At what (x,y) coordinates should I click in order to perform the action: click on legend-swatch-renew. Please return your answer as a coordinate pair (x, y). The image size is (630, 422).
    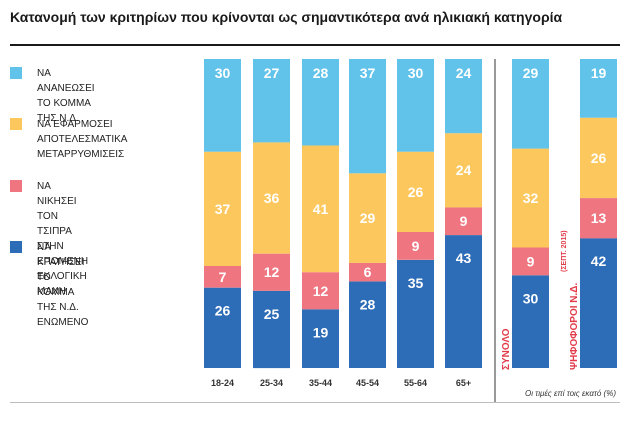
    Looking at the image, I should click on (16, 73).